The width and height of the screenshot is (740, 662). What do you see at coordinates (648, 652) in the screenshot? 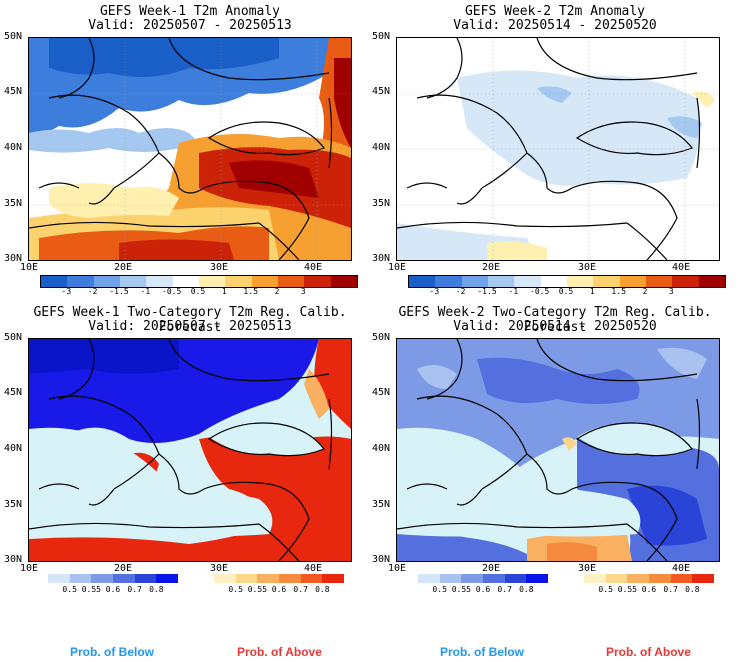
I see `legend-above-2: Prob. of Above` at bounding box center [648, 652].